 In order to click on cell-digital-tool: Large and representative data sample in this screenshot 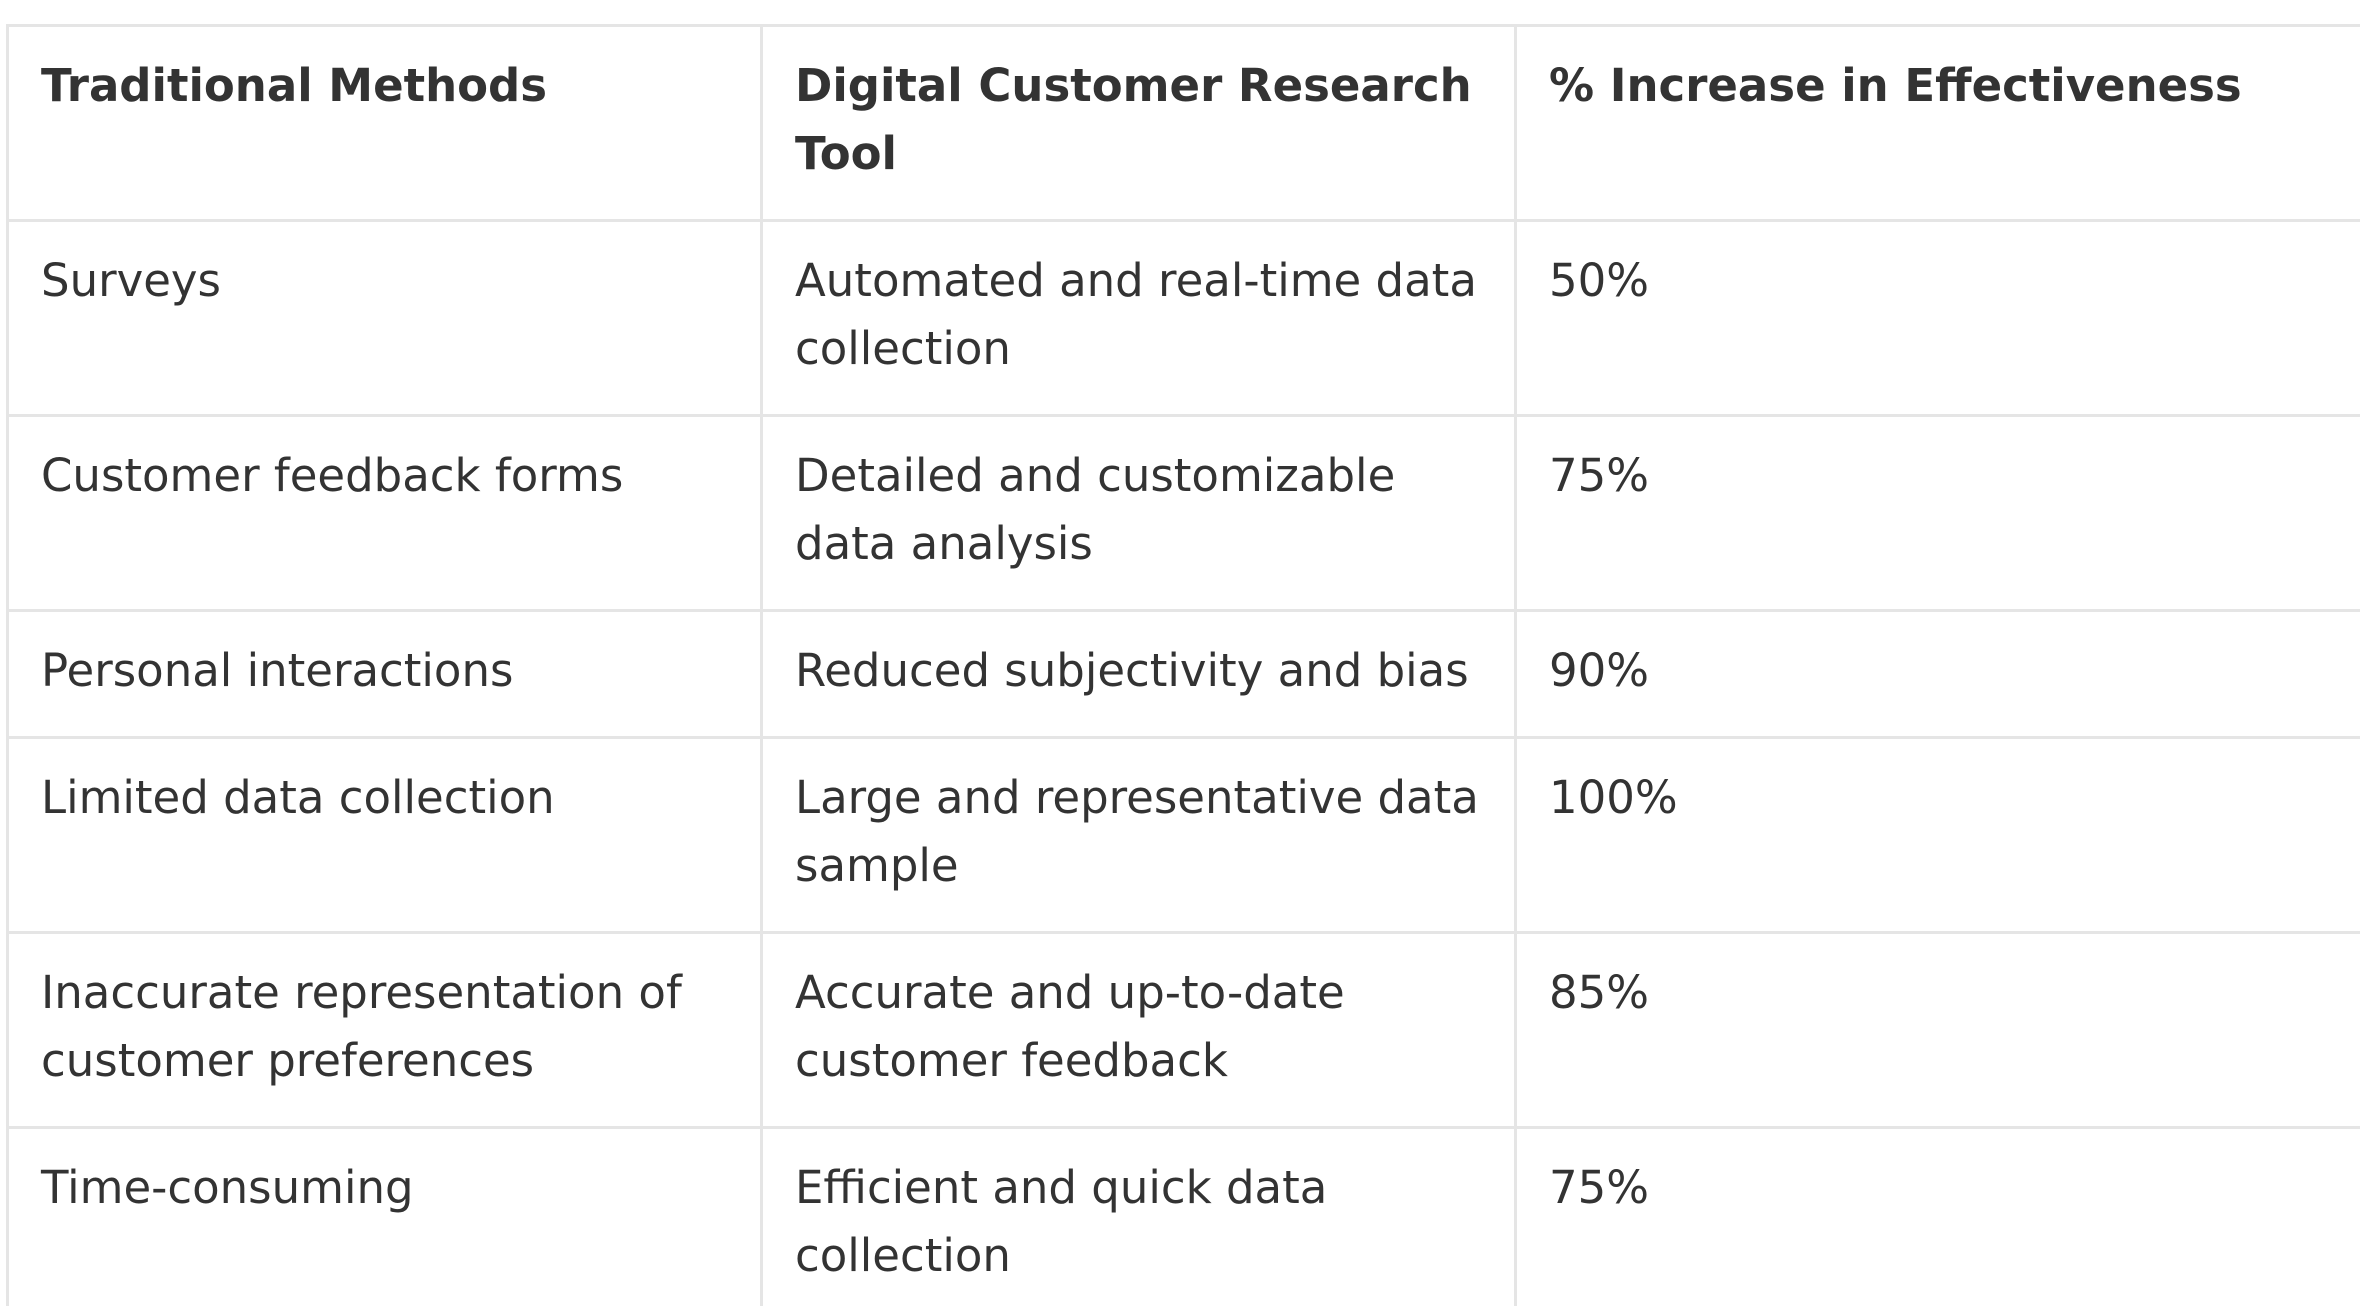, I will do `click(1138, 835)`.